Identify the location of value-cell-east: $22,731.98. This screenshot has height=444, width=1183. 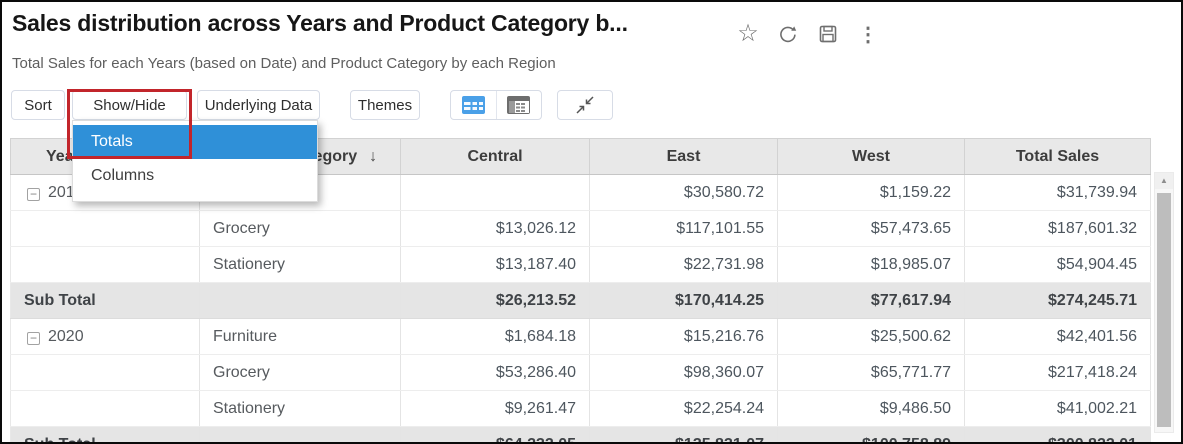
(683, 264).